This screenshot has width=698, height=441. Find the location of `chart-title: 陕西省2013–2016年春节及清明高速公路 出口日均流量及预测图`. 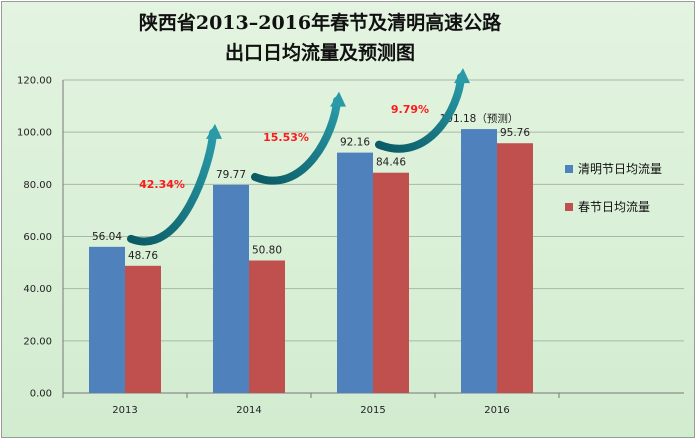

chart-title: 陕西省2013–2016年春节及清明高速公路 出口日均流量及预测图 is located at coordinates (320, 38).